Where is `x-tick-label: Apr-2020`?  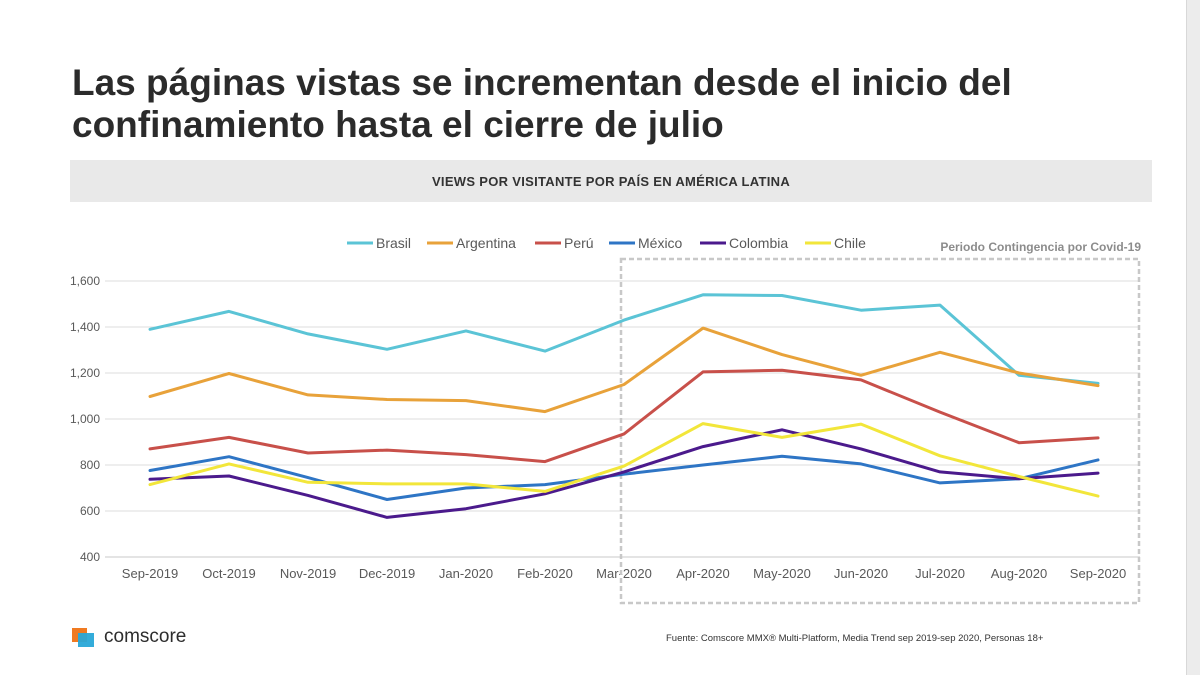
x-tick-label: Apr-2020 is located at coordinates (702, 573).